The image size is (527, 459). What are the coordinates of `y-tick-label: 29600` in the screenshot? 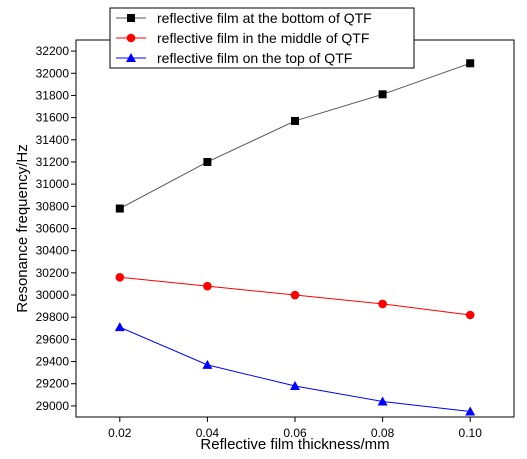 It's located at (53, 339).